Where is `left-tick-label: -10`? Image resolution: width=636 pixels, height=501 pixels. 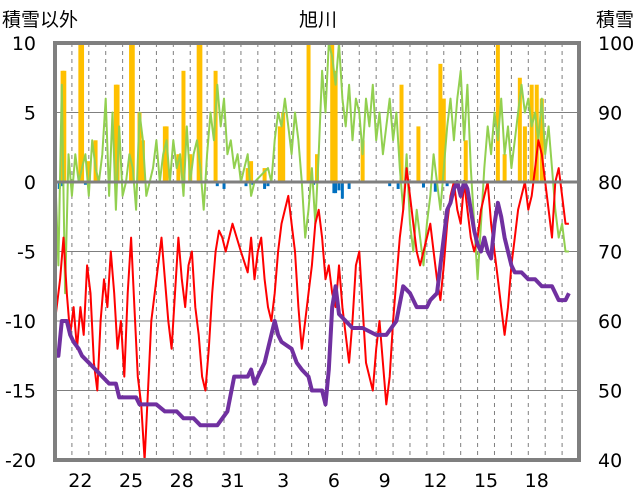
left-tick-label: -10 is located at coordinates (20, 322).